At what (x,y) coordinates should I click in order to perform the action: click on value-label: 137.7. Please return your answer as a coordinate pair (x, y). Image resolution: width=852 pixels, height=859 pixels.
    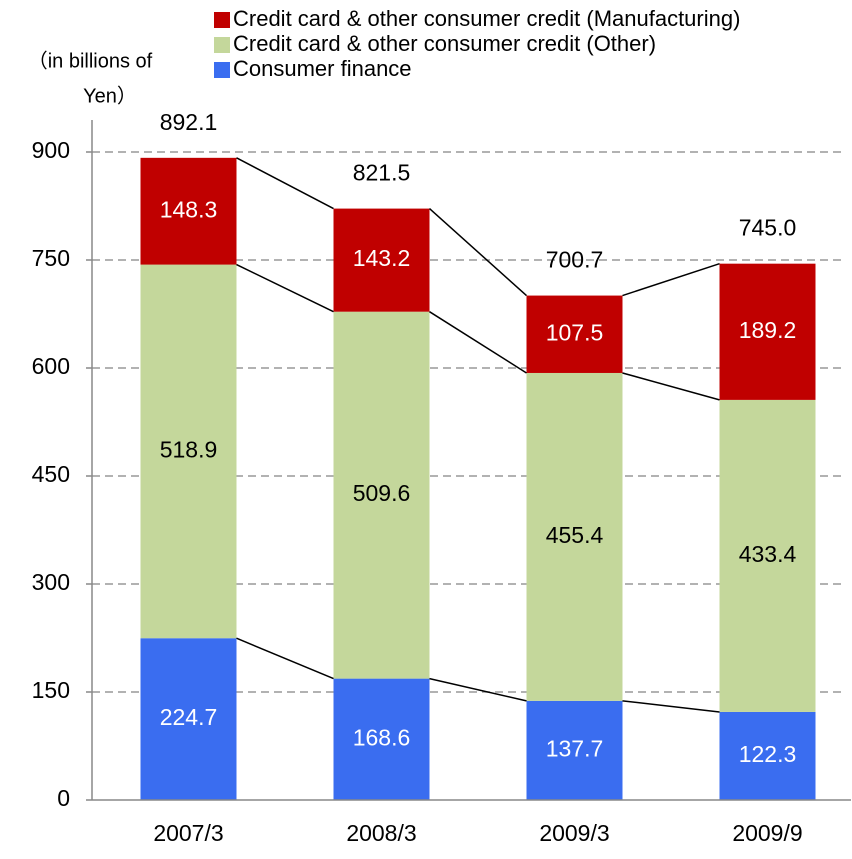
    Looking at the image, I should click on (575, 749).